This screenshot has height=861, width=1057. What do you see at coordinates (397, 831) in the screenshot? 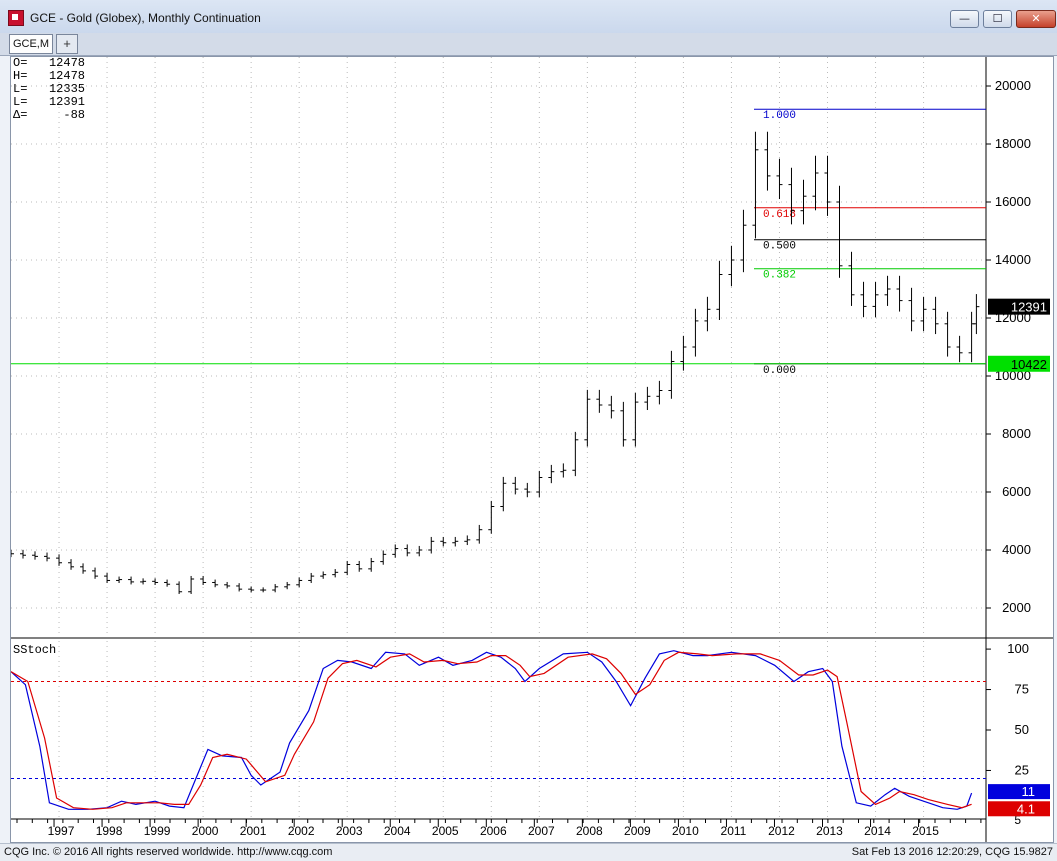
I see `time-tick-label: 2004` at bounding box center [397, 831].